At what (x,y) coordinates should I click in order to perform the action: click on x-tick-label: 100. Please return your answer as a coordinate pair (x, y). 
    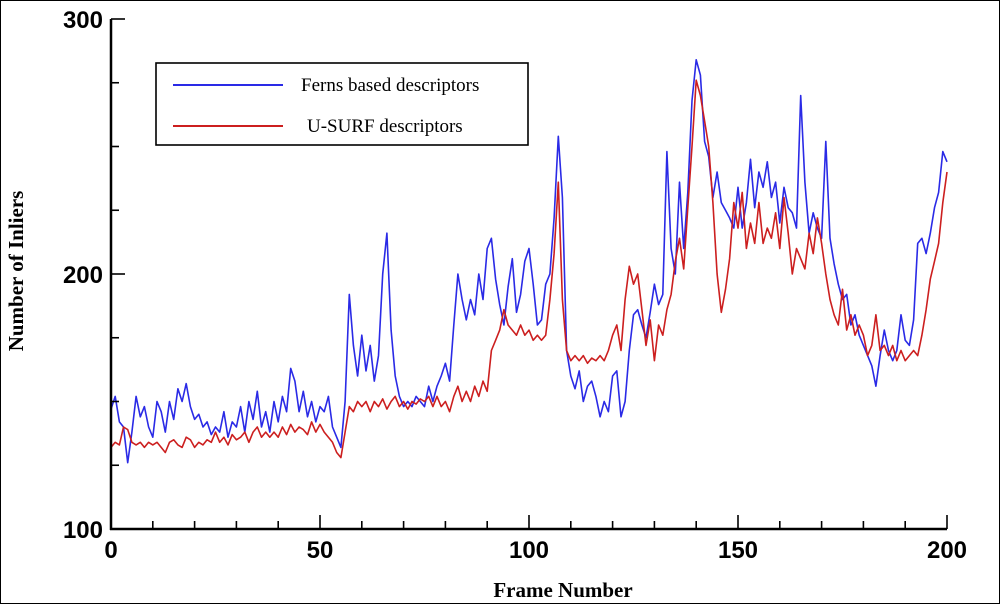
    Looking at the image, I should click on (529, 550).